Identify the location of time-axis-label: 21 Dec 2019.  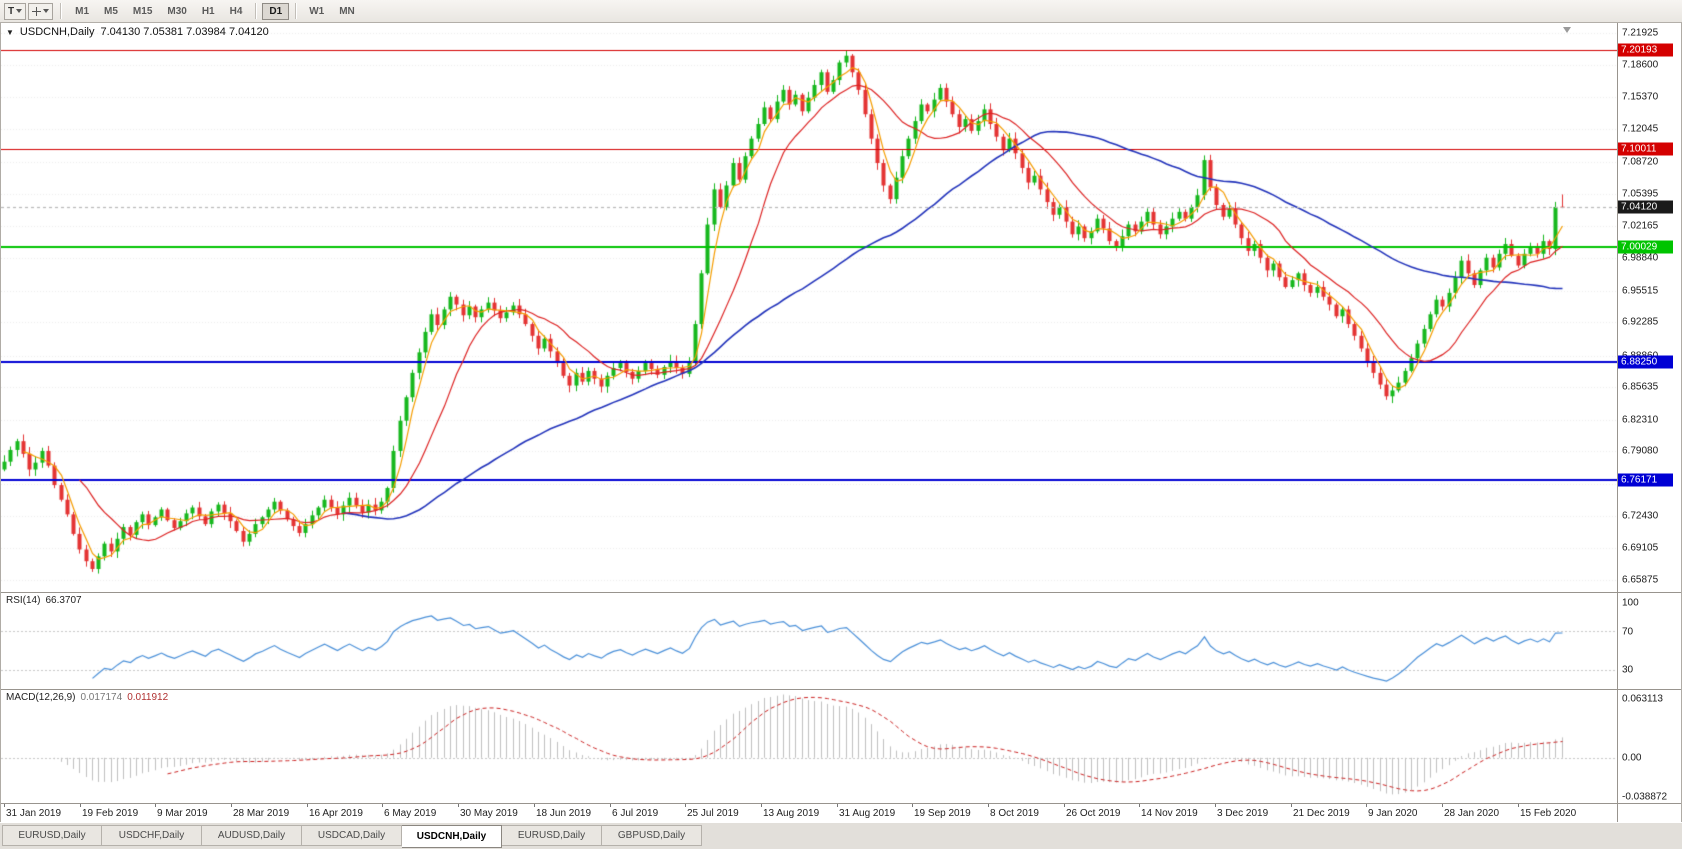
(1321, 813).